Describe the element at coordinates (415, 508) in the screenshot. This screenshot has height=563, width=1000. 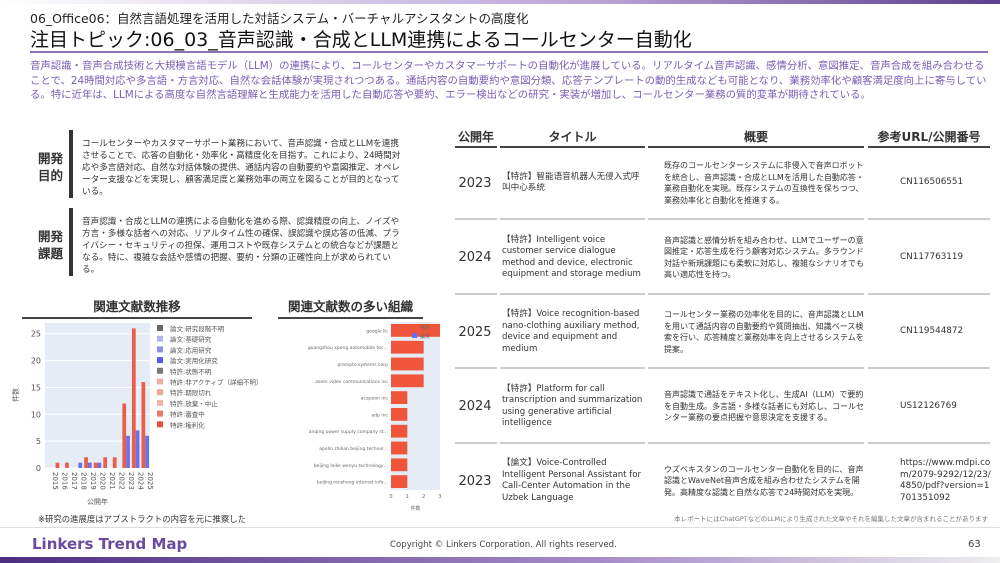
I see `org-x-axis-label: 件数` at that location.